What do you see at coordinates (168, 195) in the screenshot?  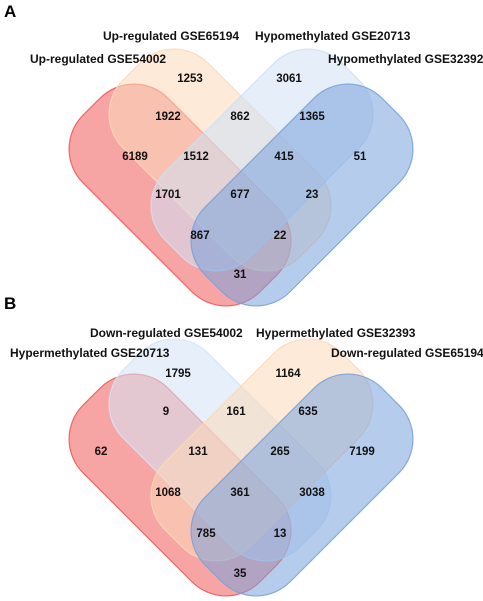 I see `region-count-a-13: 1701` at bounding box center [168, 195].